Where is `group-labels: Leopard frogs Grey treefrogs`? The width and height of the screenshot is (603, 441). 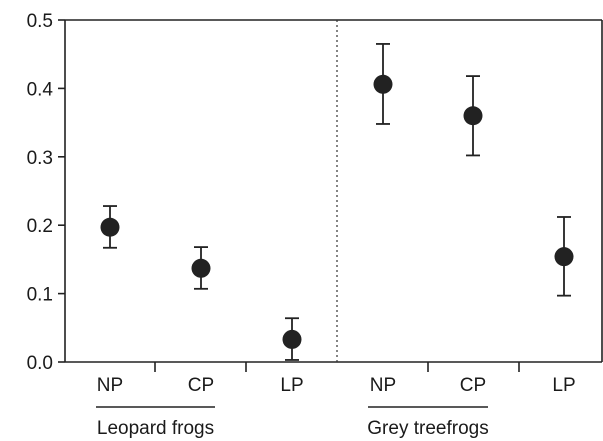
group-labels: Leopard frogs Grey treefrogs is located at coordinates (292, 422).